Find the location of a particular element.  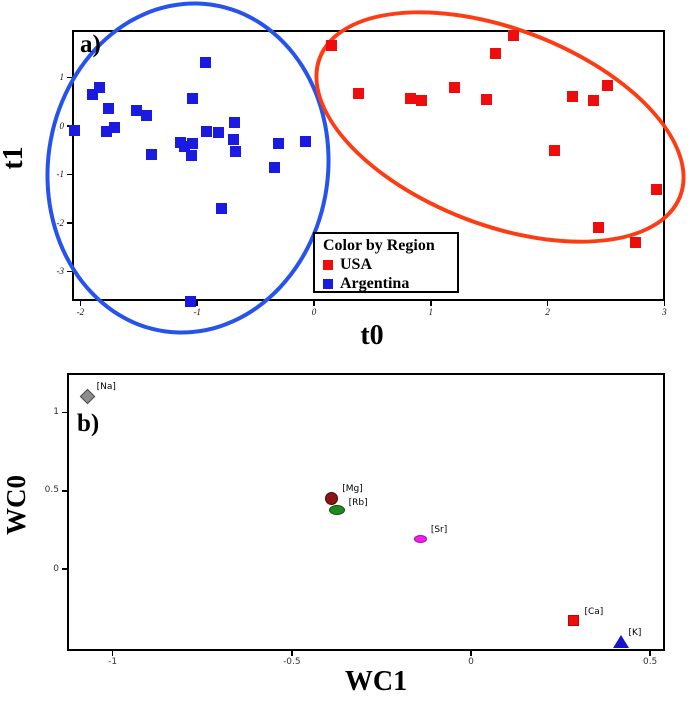

data-point-na-label: [Na] is located at coordinates (106, 386).